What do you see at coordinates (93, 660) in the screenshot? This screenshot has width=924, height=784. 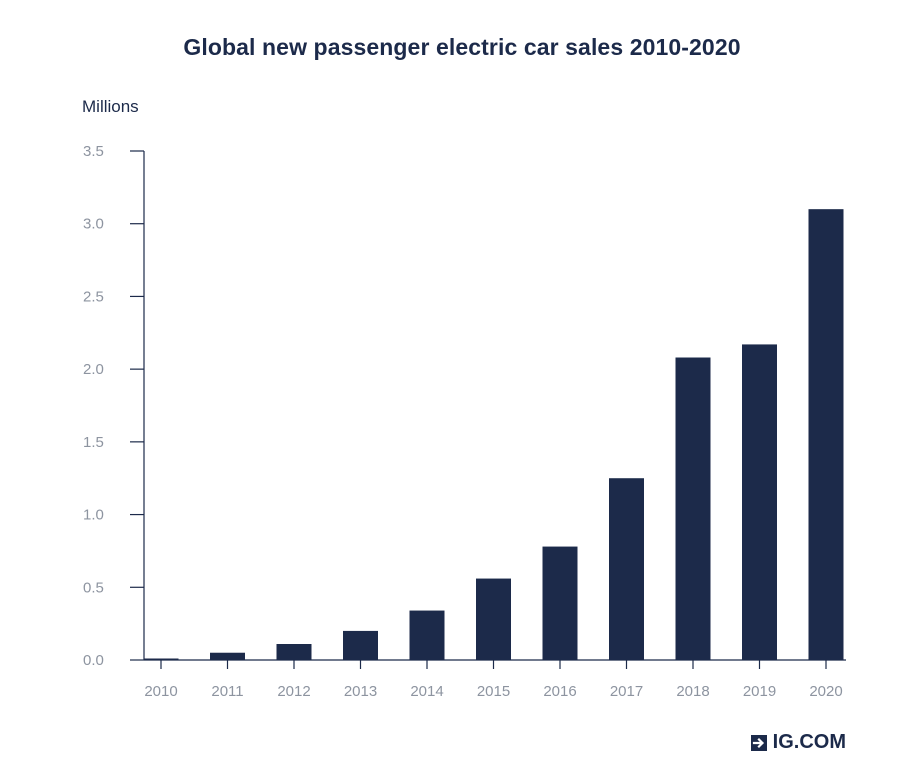 I see `y-tick-label: 0.0` at bounding box center [93, 660].